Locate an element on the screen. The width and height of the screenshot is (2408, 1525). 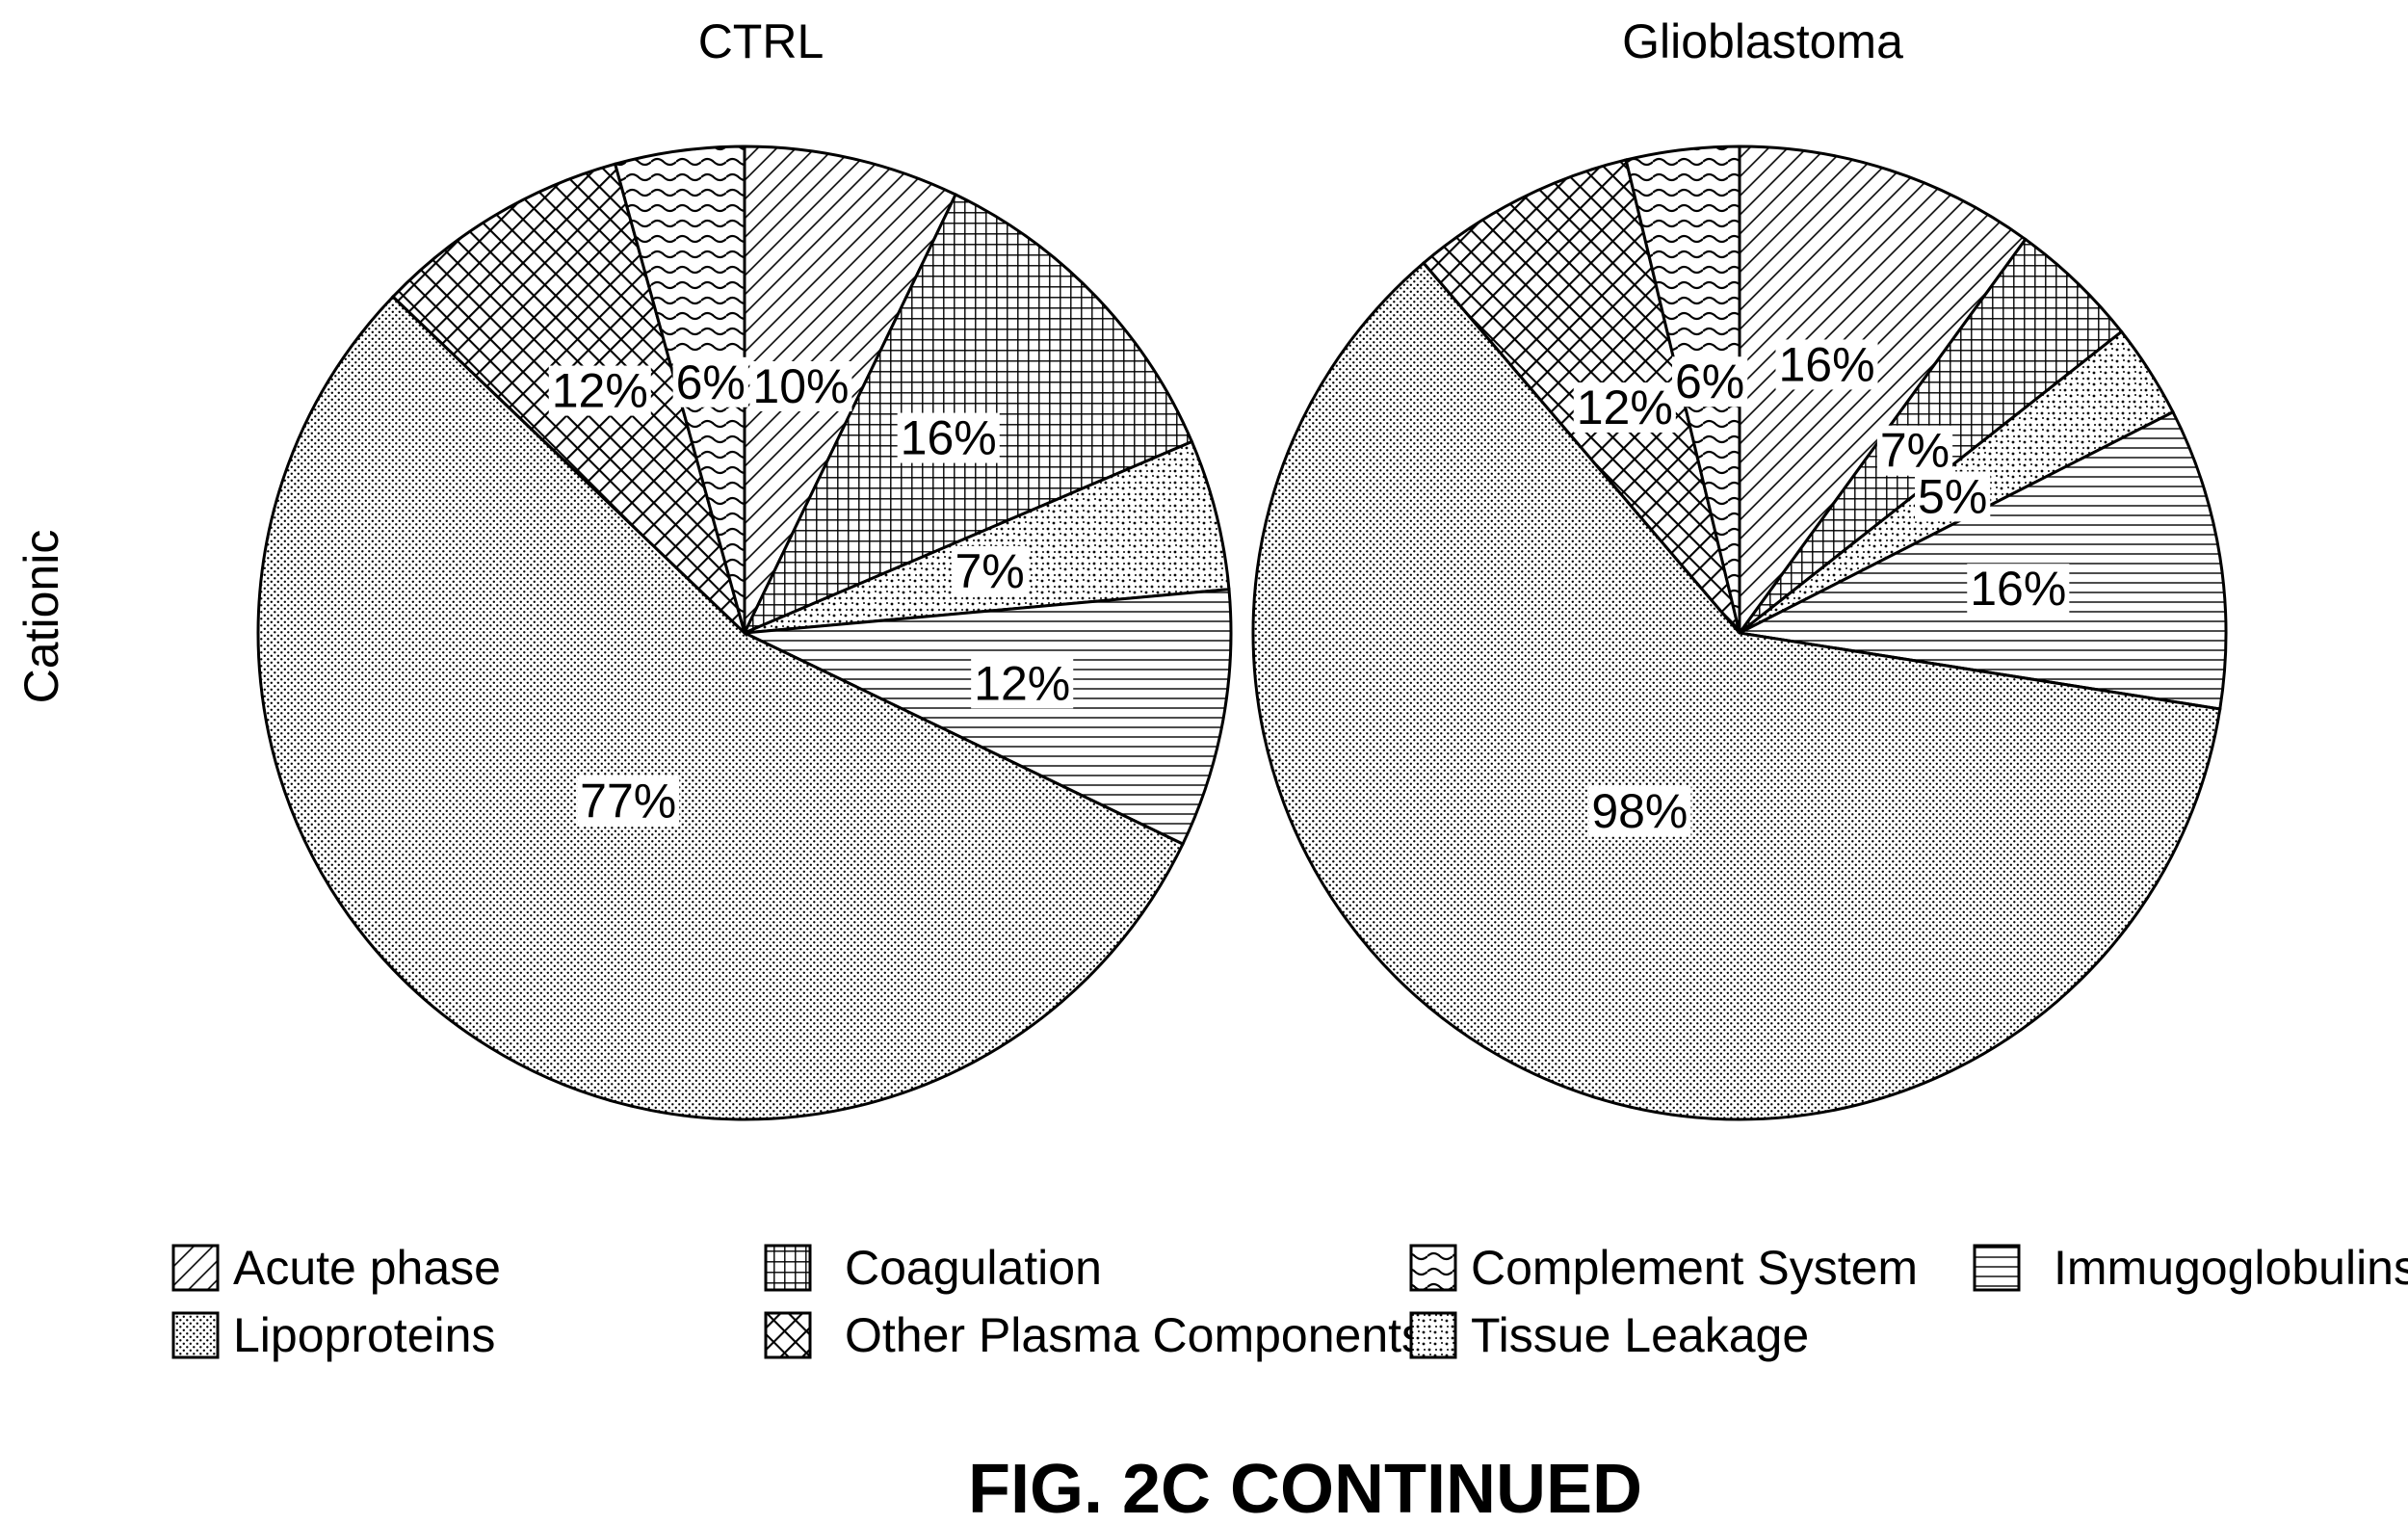
legend-item-other-plasma-components: Other Plasma Components is located at coordinates (1095, 1335).